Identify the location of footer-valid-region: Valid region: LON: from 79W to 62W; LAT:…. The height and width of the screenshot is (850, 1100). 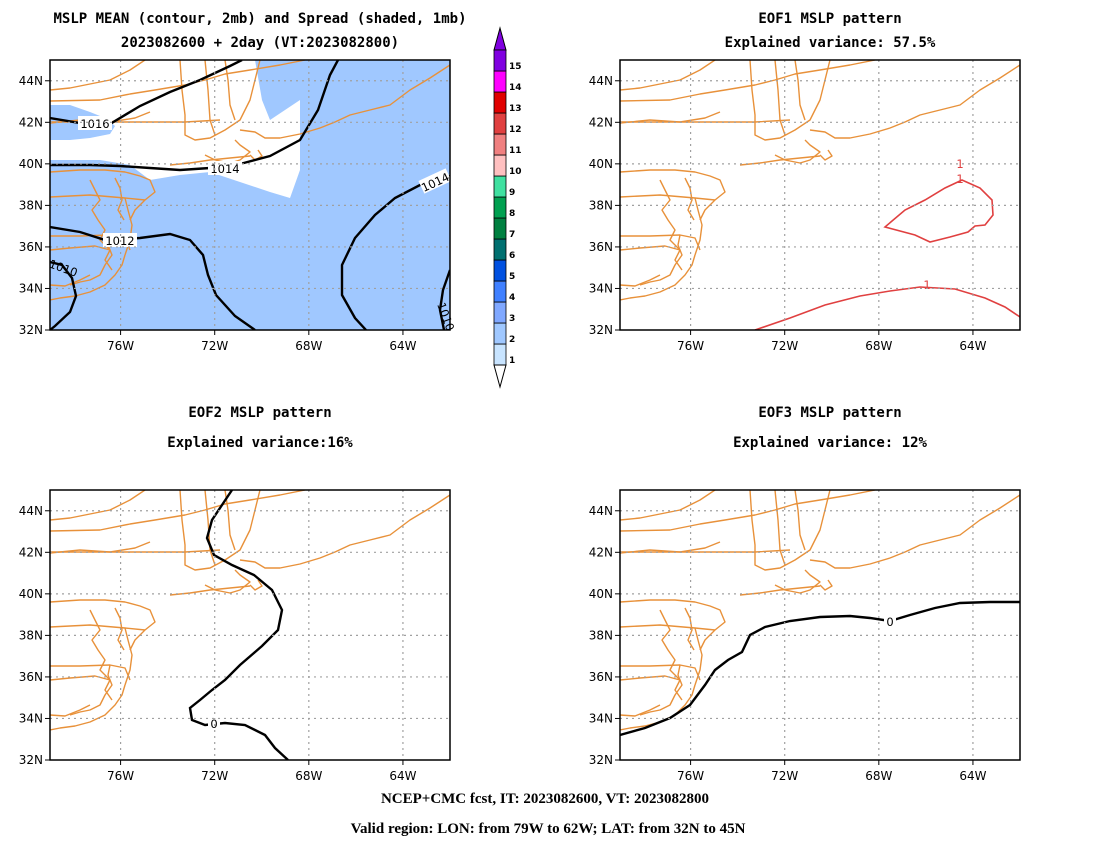
(548, 829).